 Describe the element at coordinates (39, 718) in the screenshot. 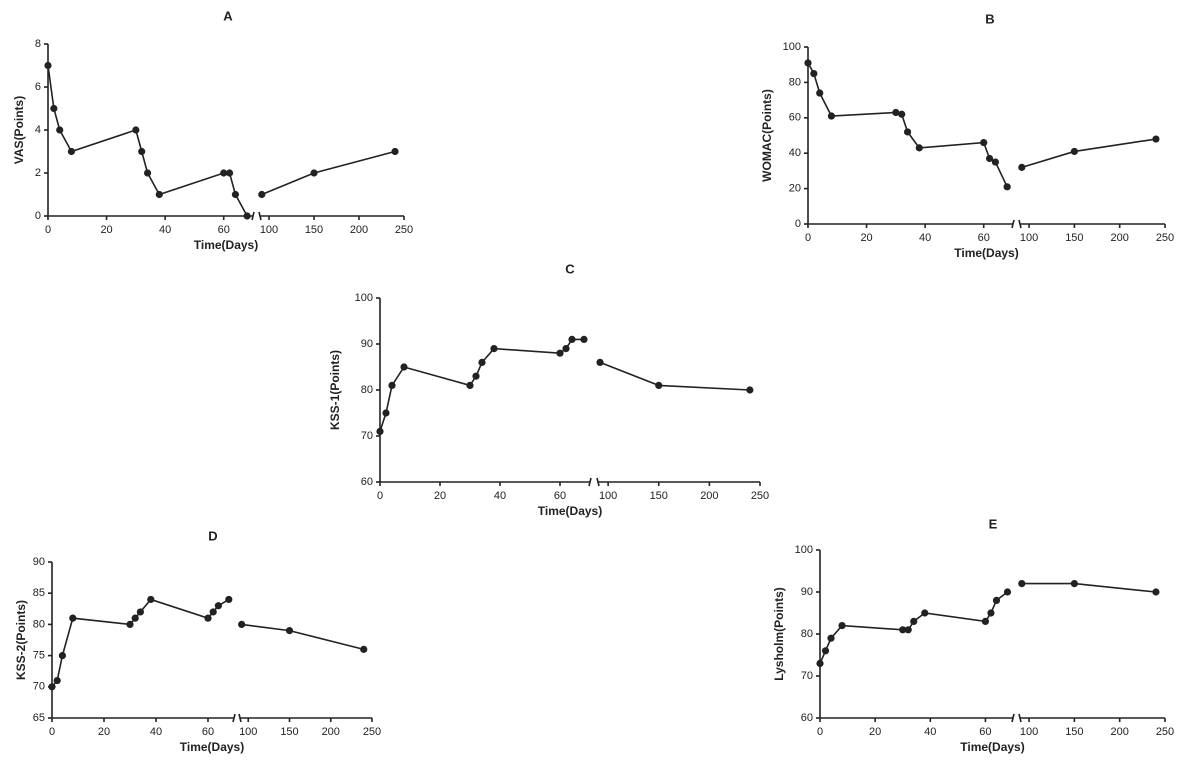

I see `y-tick-label: 65` at that location.